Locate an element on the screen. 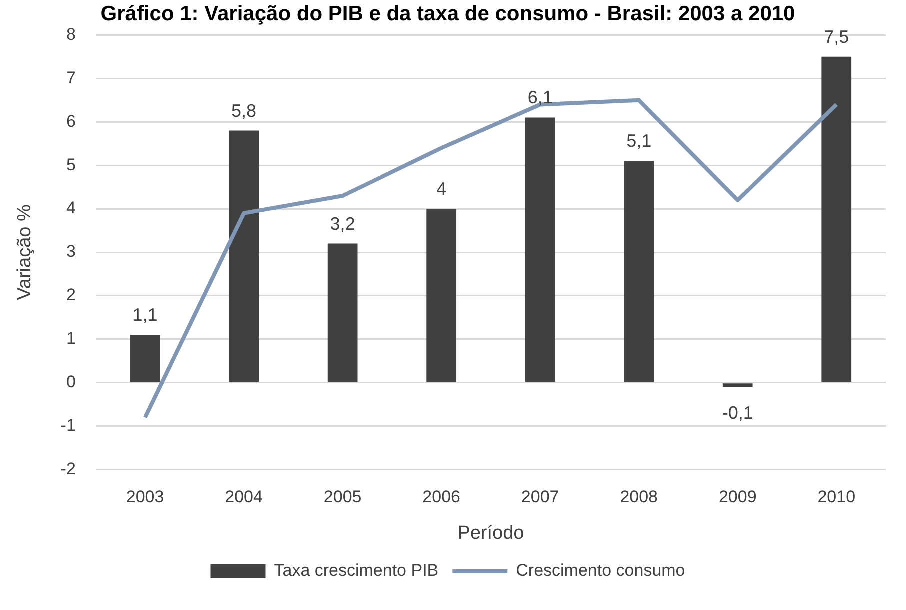 The image size is (906, 610). y-tick-label: 5 is located at coordinates (71, 164).